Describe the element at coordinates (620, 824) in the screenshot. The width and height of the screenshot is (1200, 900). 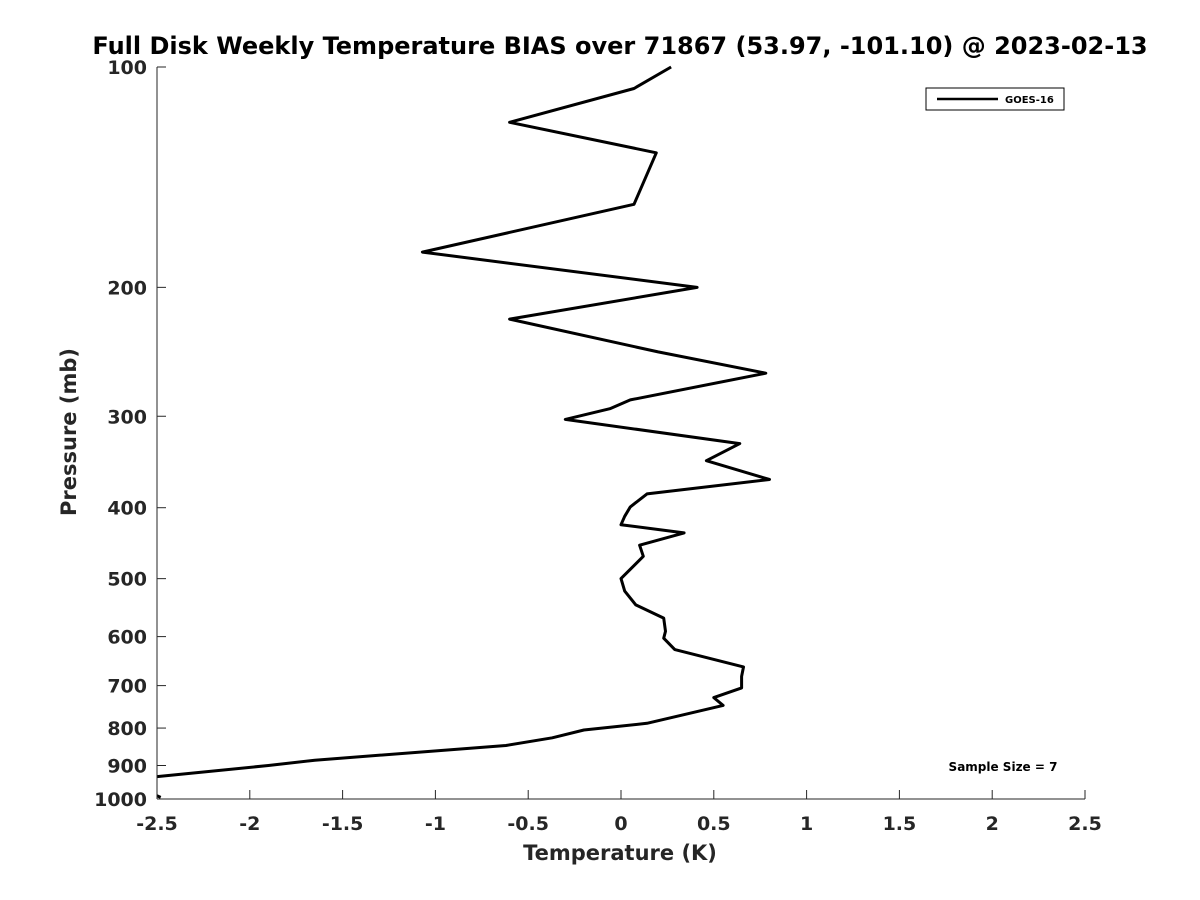
I see `x-tick-label: 0` at that location.